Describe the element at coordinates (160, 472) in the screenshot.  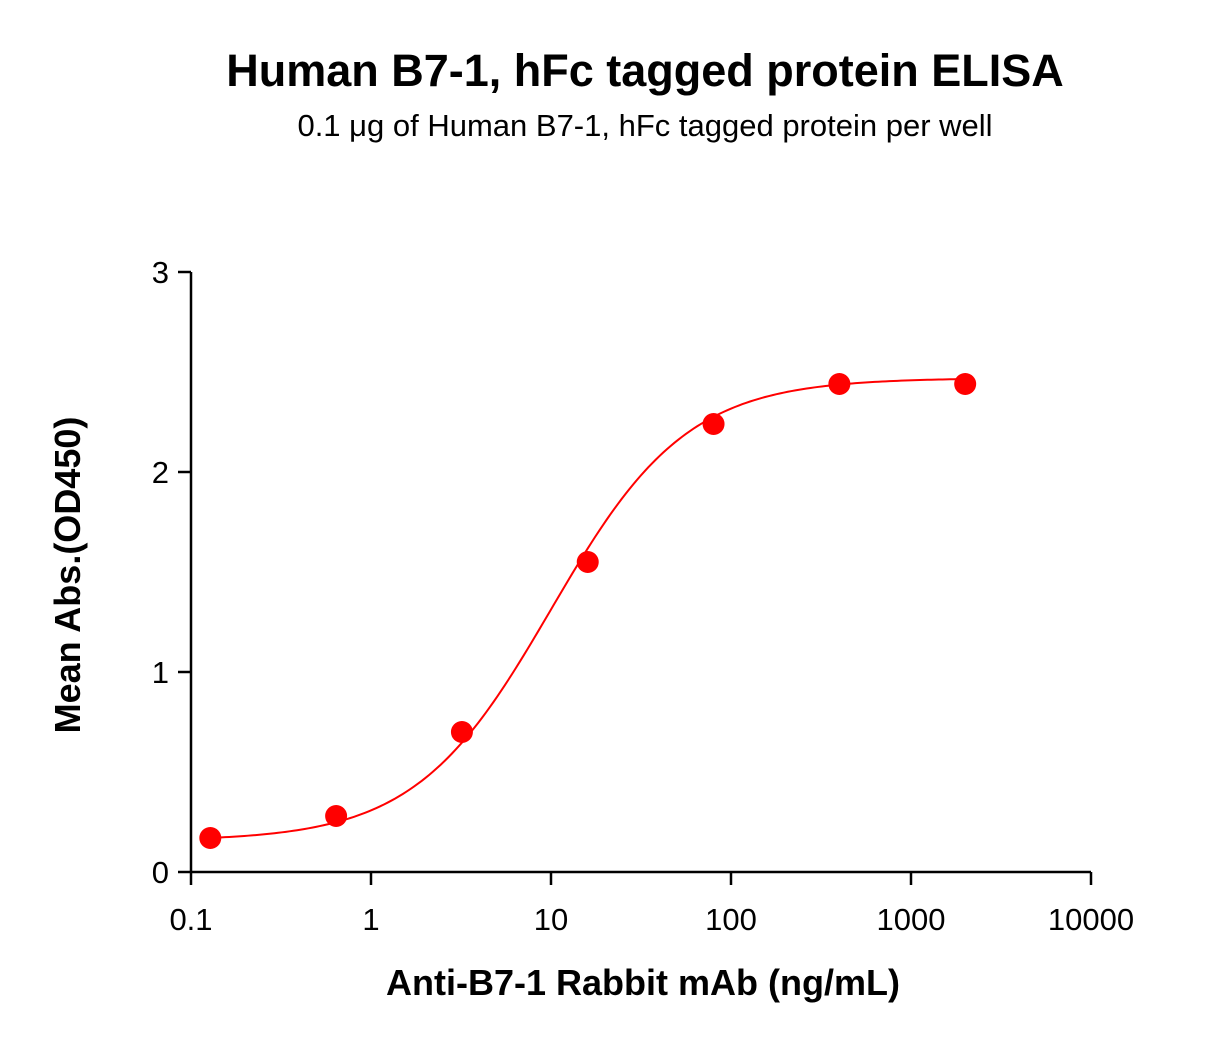
I see `y-tick-label: 2` at that location.